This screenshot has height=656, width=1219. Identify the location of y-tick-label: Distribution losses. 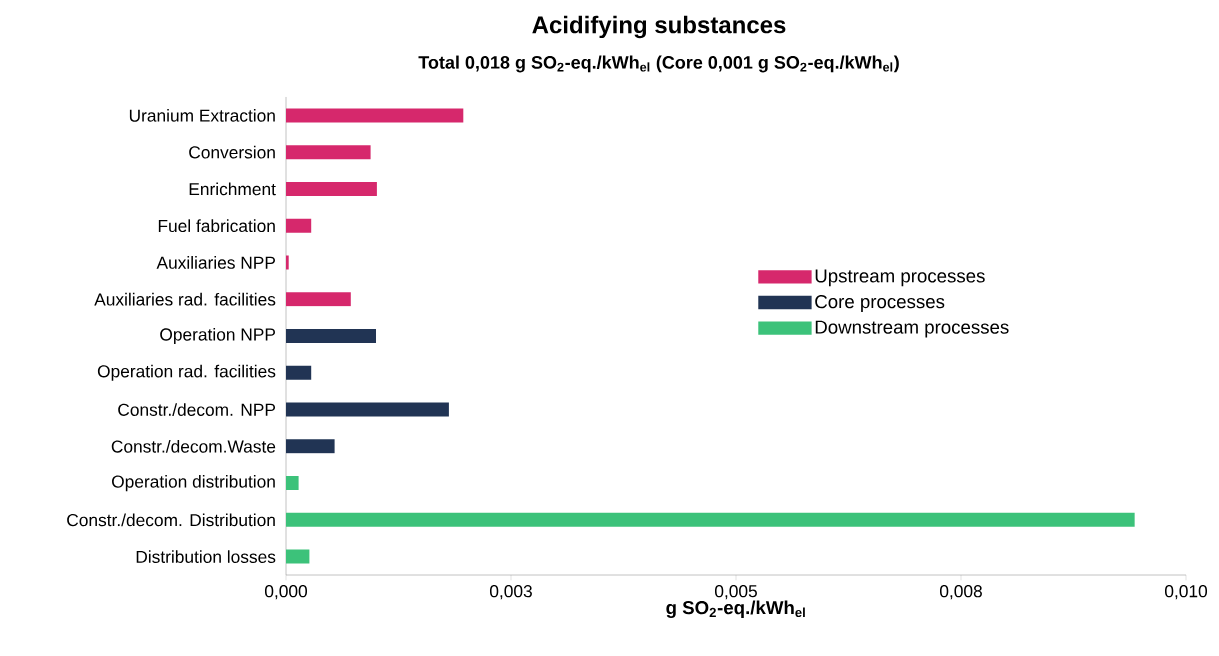
(206, 556).